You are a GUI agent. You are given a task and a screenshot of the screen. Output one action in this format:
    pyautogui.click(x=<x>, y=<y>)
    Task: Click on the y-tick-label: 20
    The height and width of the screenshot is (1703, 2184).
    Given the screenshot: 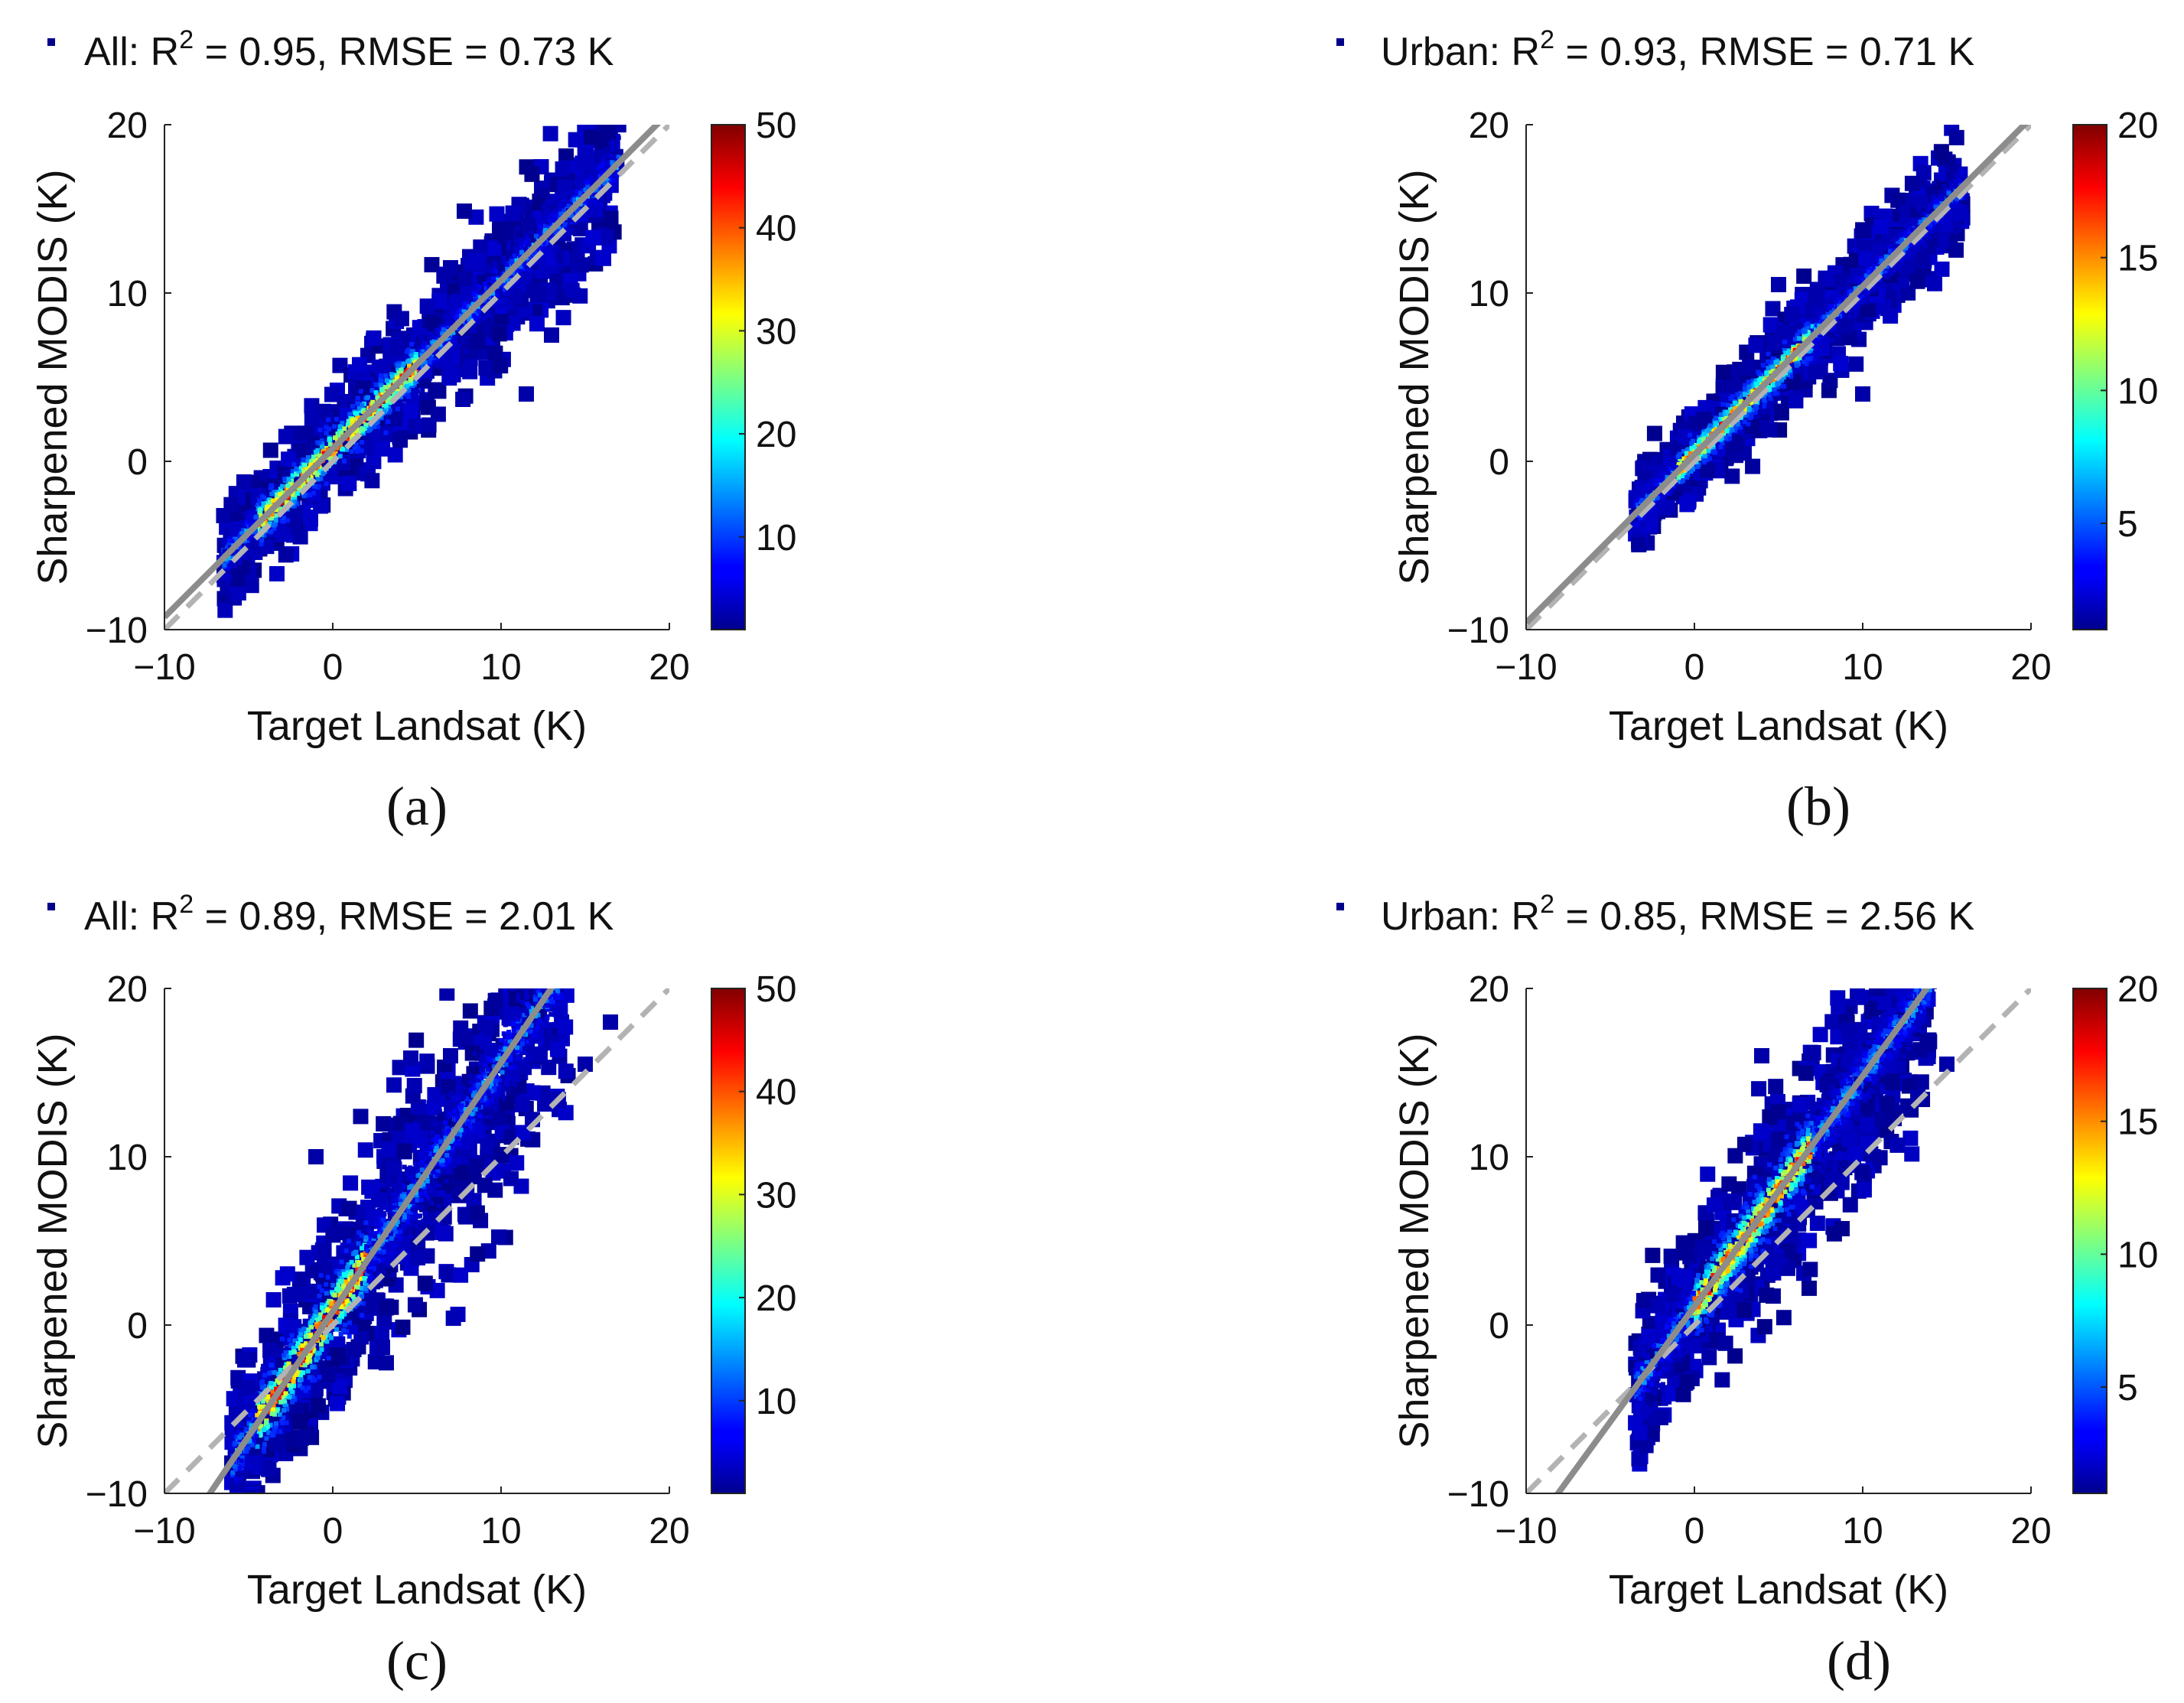 What is the action you would take?
    pyautogui.click(x=127, y=126)
    